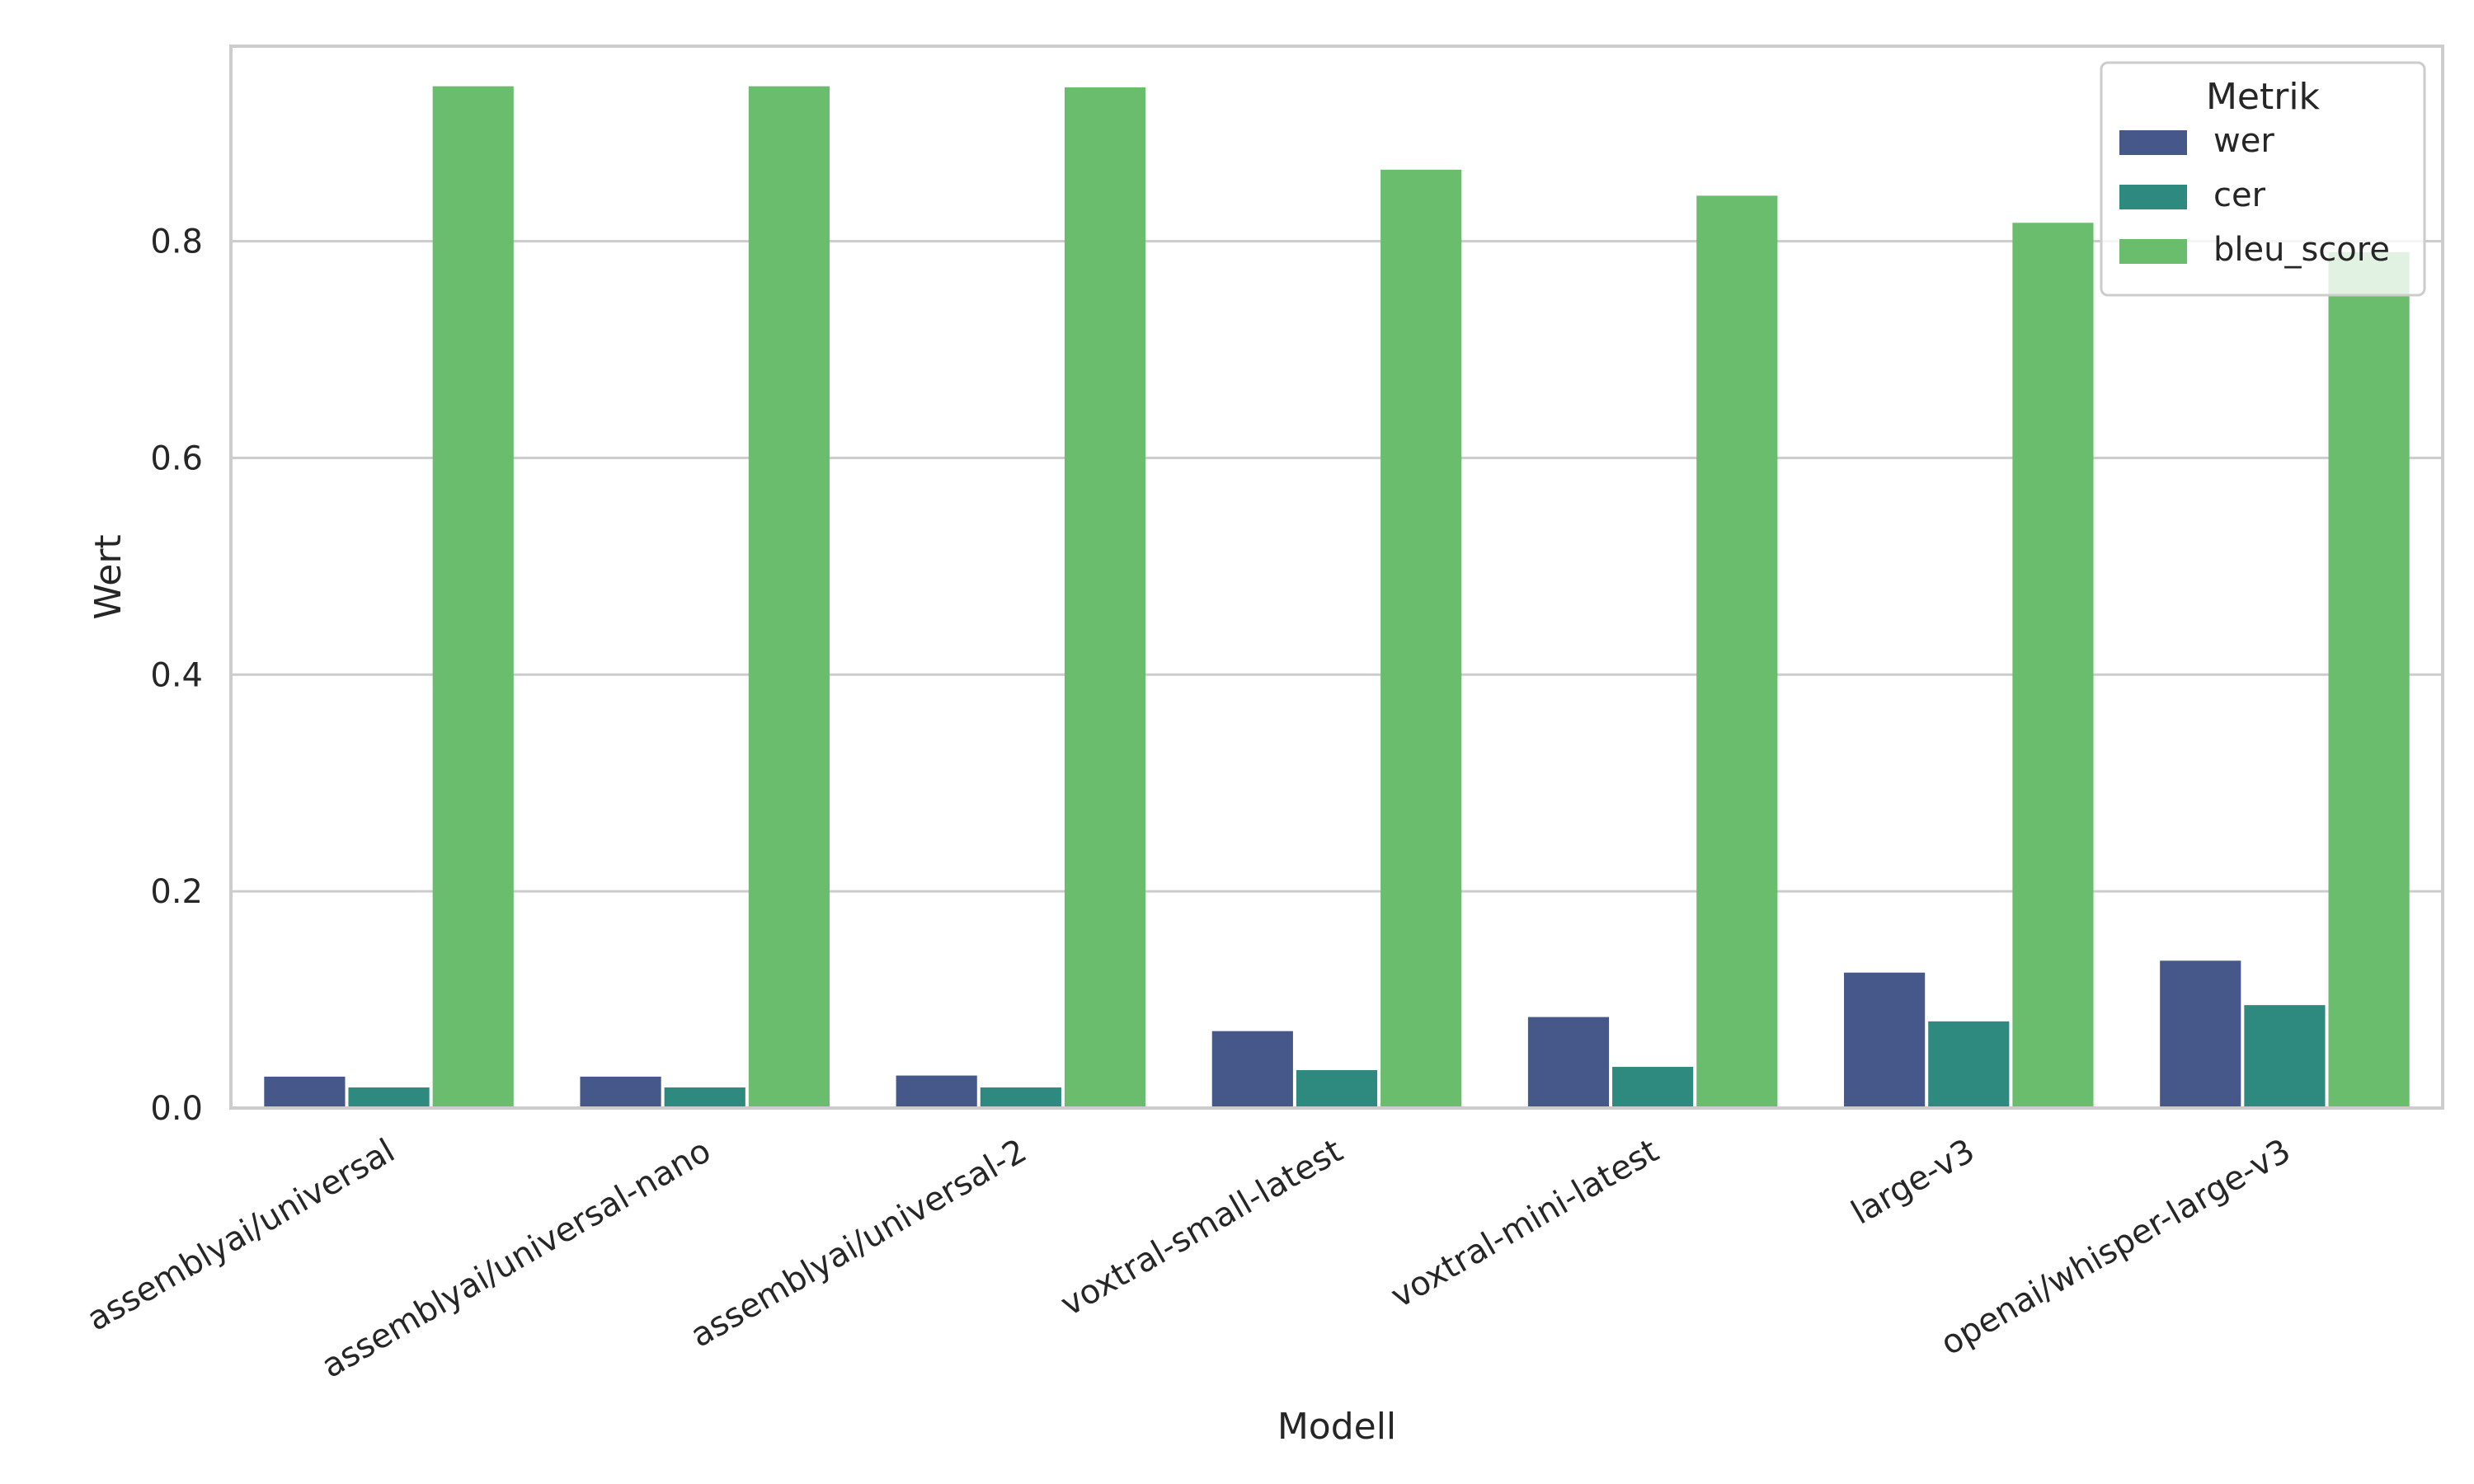 The height and width of the screenshot is (1484, 2474). I want to click on y-tick-label: 0.8, so click(176, 242).